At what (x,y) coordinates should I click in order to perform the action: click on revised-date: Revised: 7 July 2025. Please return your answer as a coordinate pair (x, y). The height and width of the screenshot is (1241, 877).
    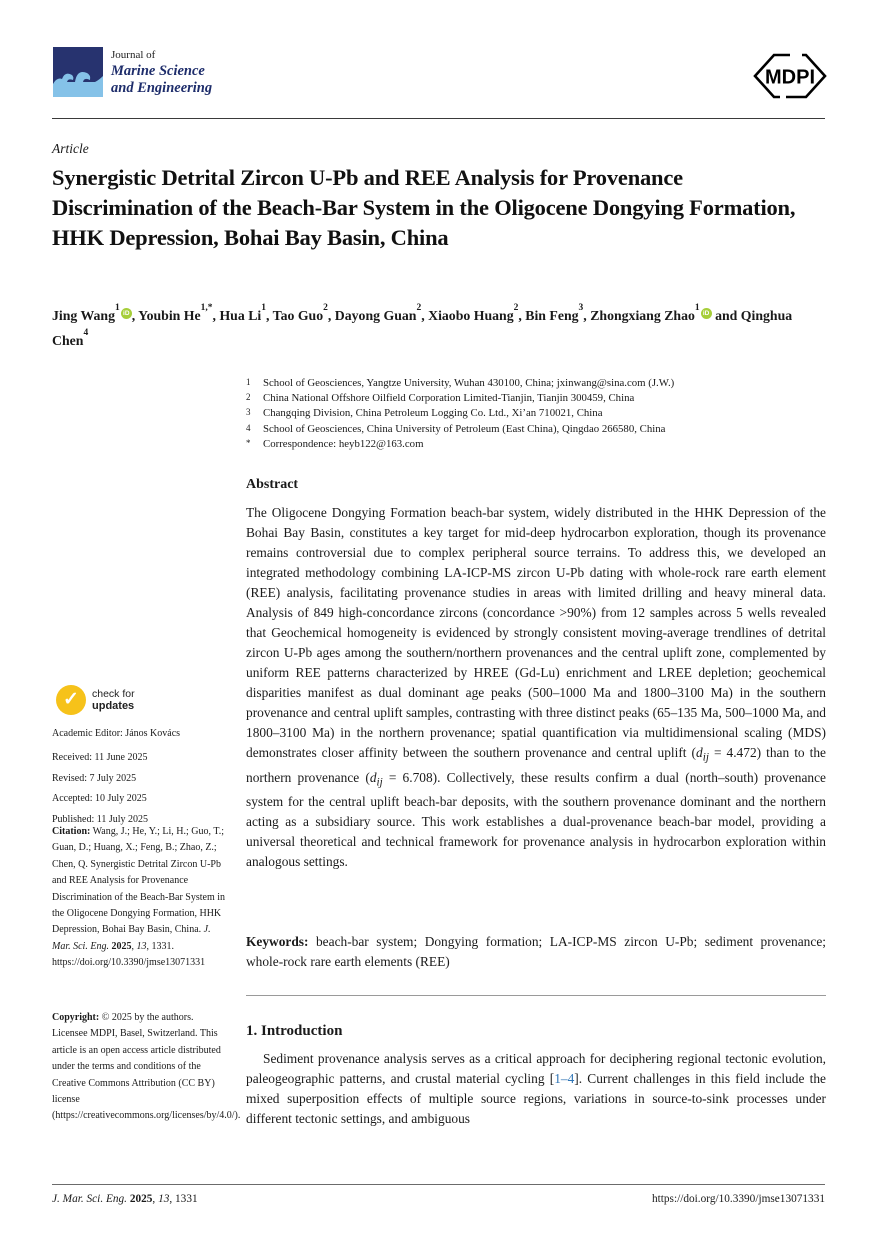
    Looking at the image, I should click on (94, 778).